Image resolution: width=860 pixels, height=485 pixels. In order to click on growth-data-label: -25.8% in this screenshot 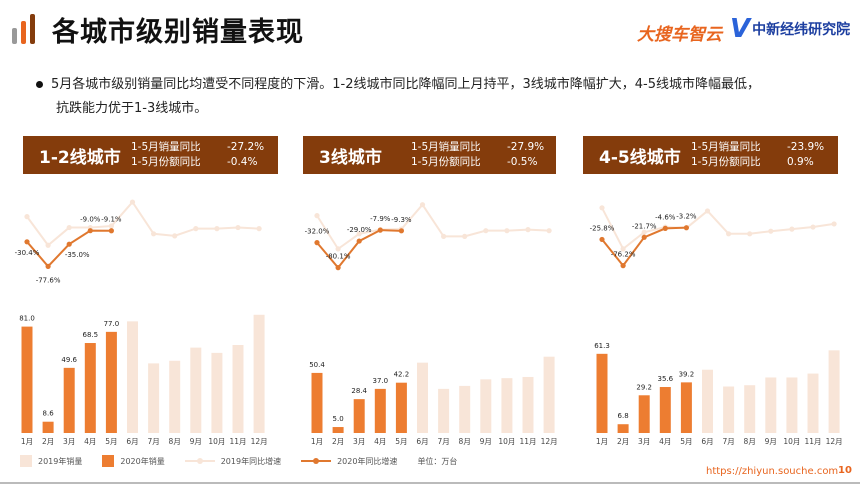, I will do `click(602, 228)`.